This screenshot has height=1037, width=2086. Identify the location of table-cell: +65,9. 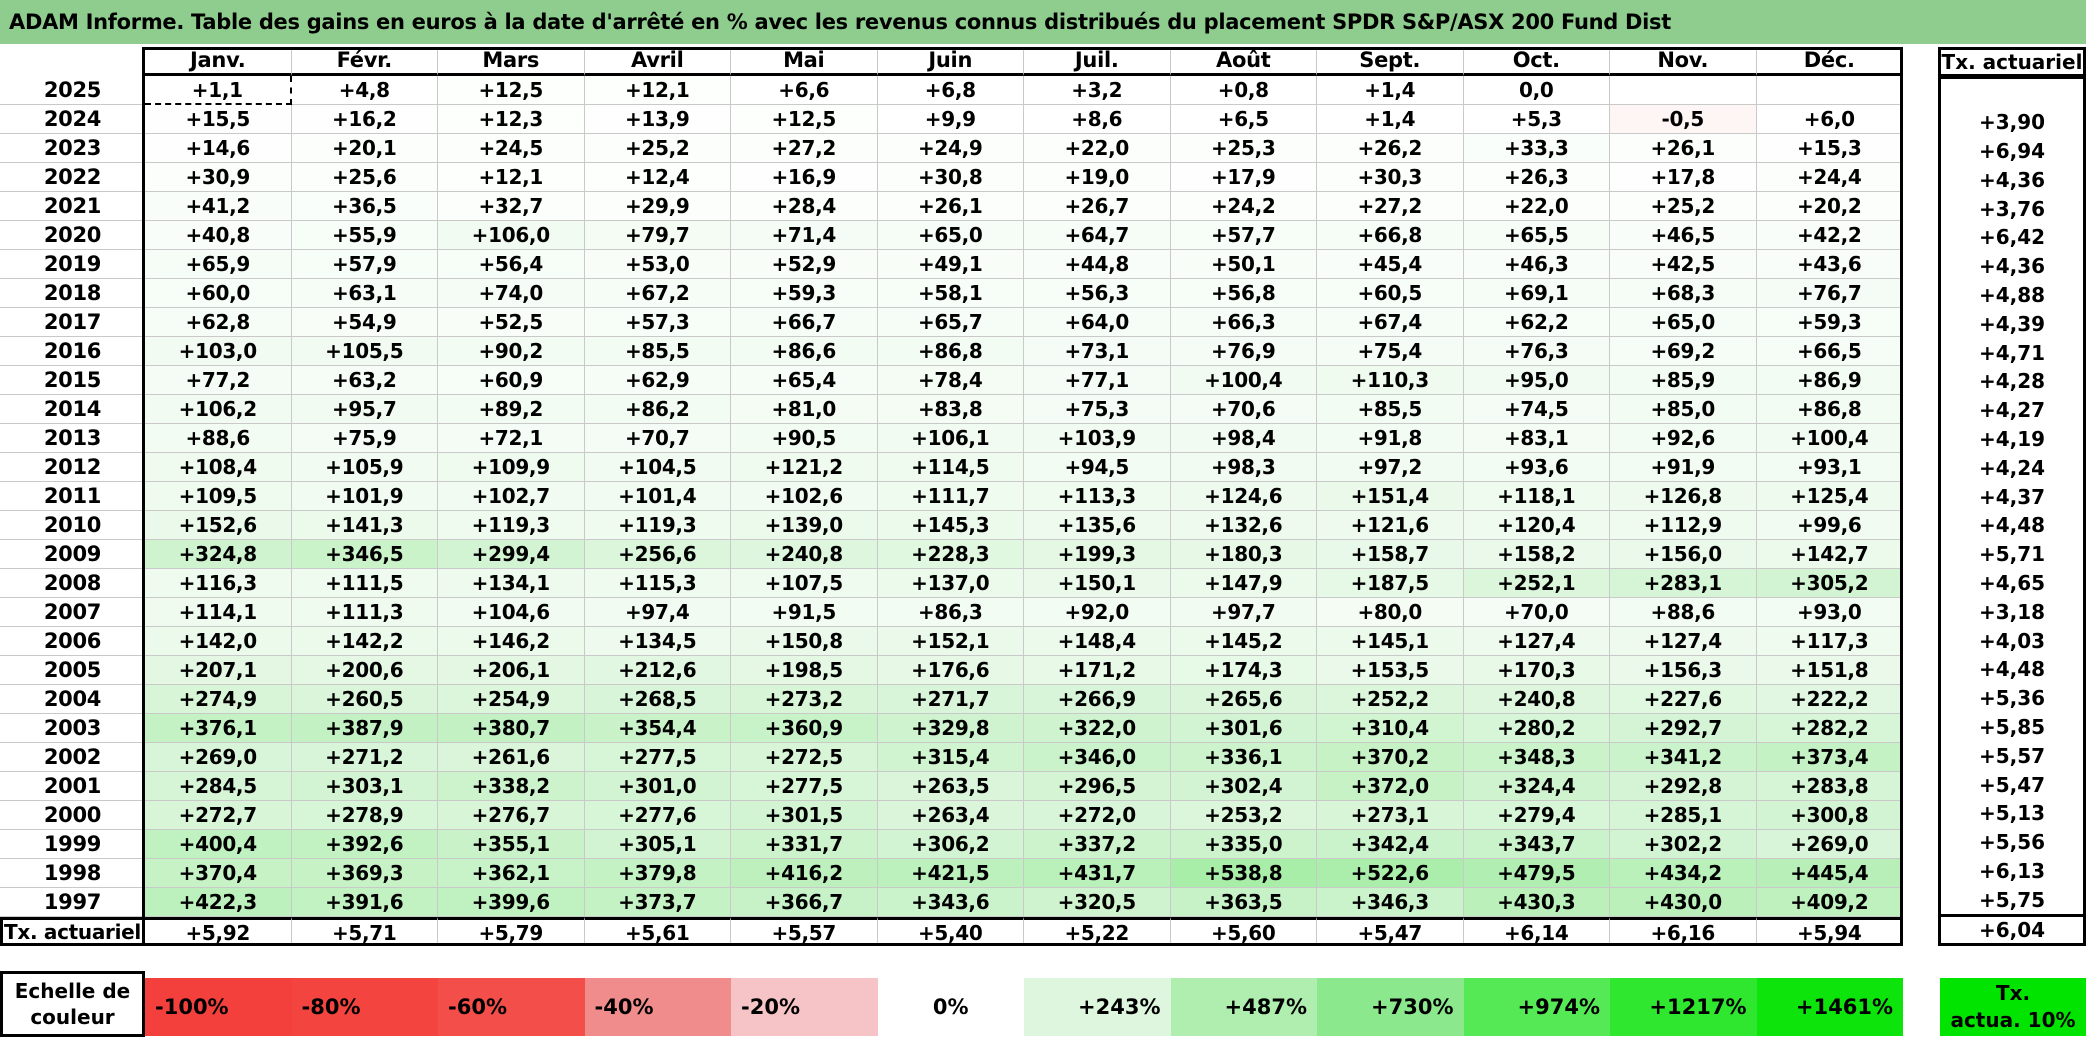
(218, 264).